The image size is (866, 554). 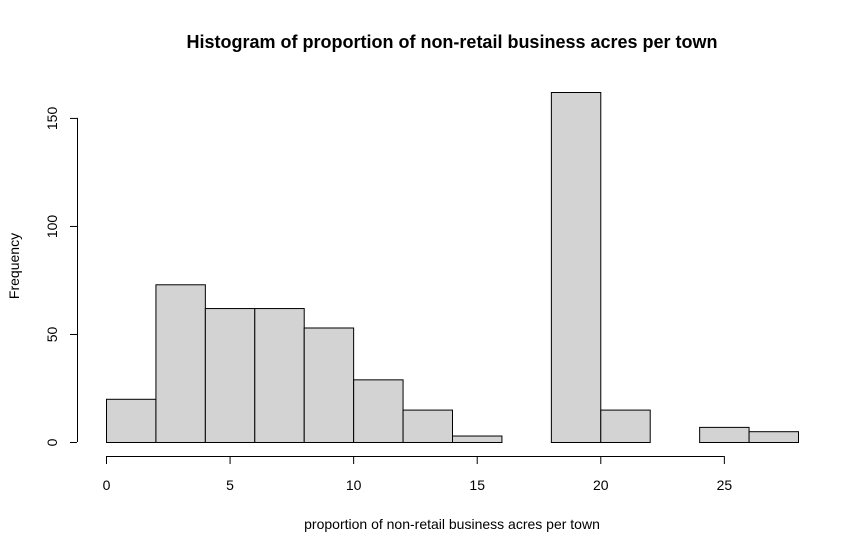 What do you see at coordinates (52, 119) in the screenshot?
I see `y-tick-label-150: 150` at bounding box center [52, 119].